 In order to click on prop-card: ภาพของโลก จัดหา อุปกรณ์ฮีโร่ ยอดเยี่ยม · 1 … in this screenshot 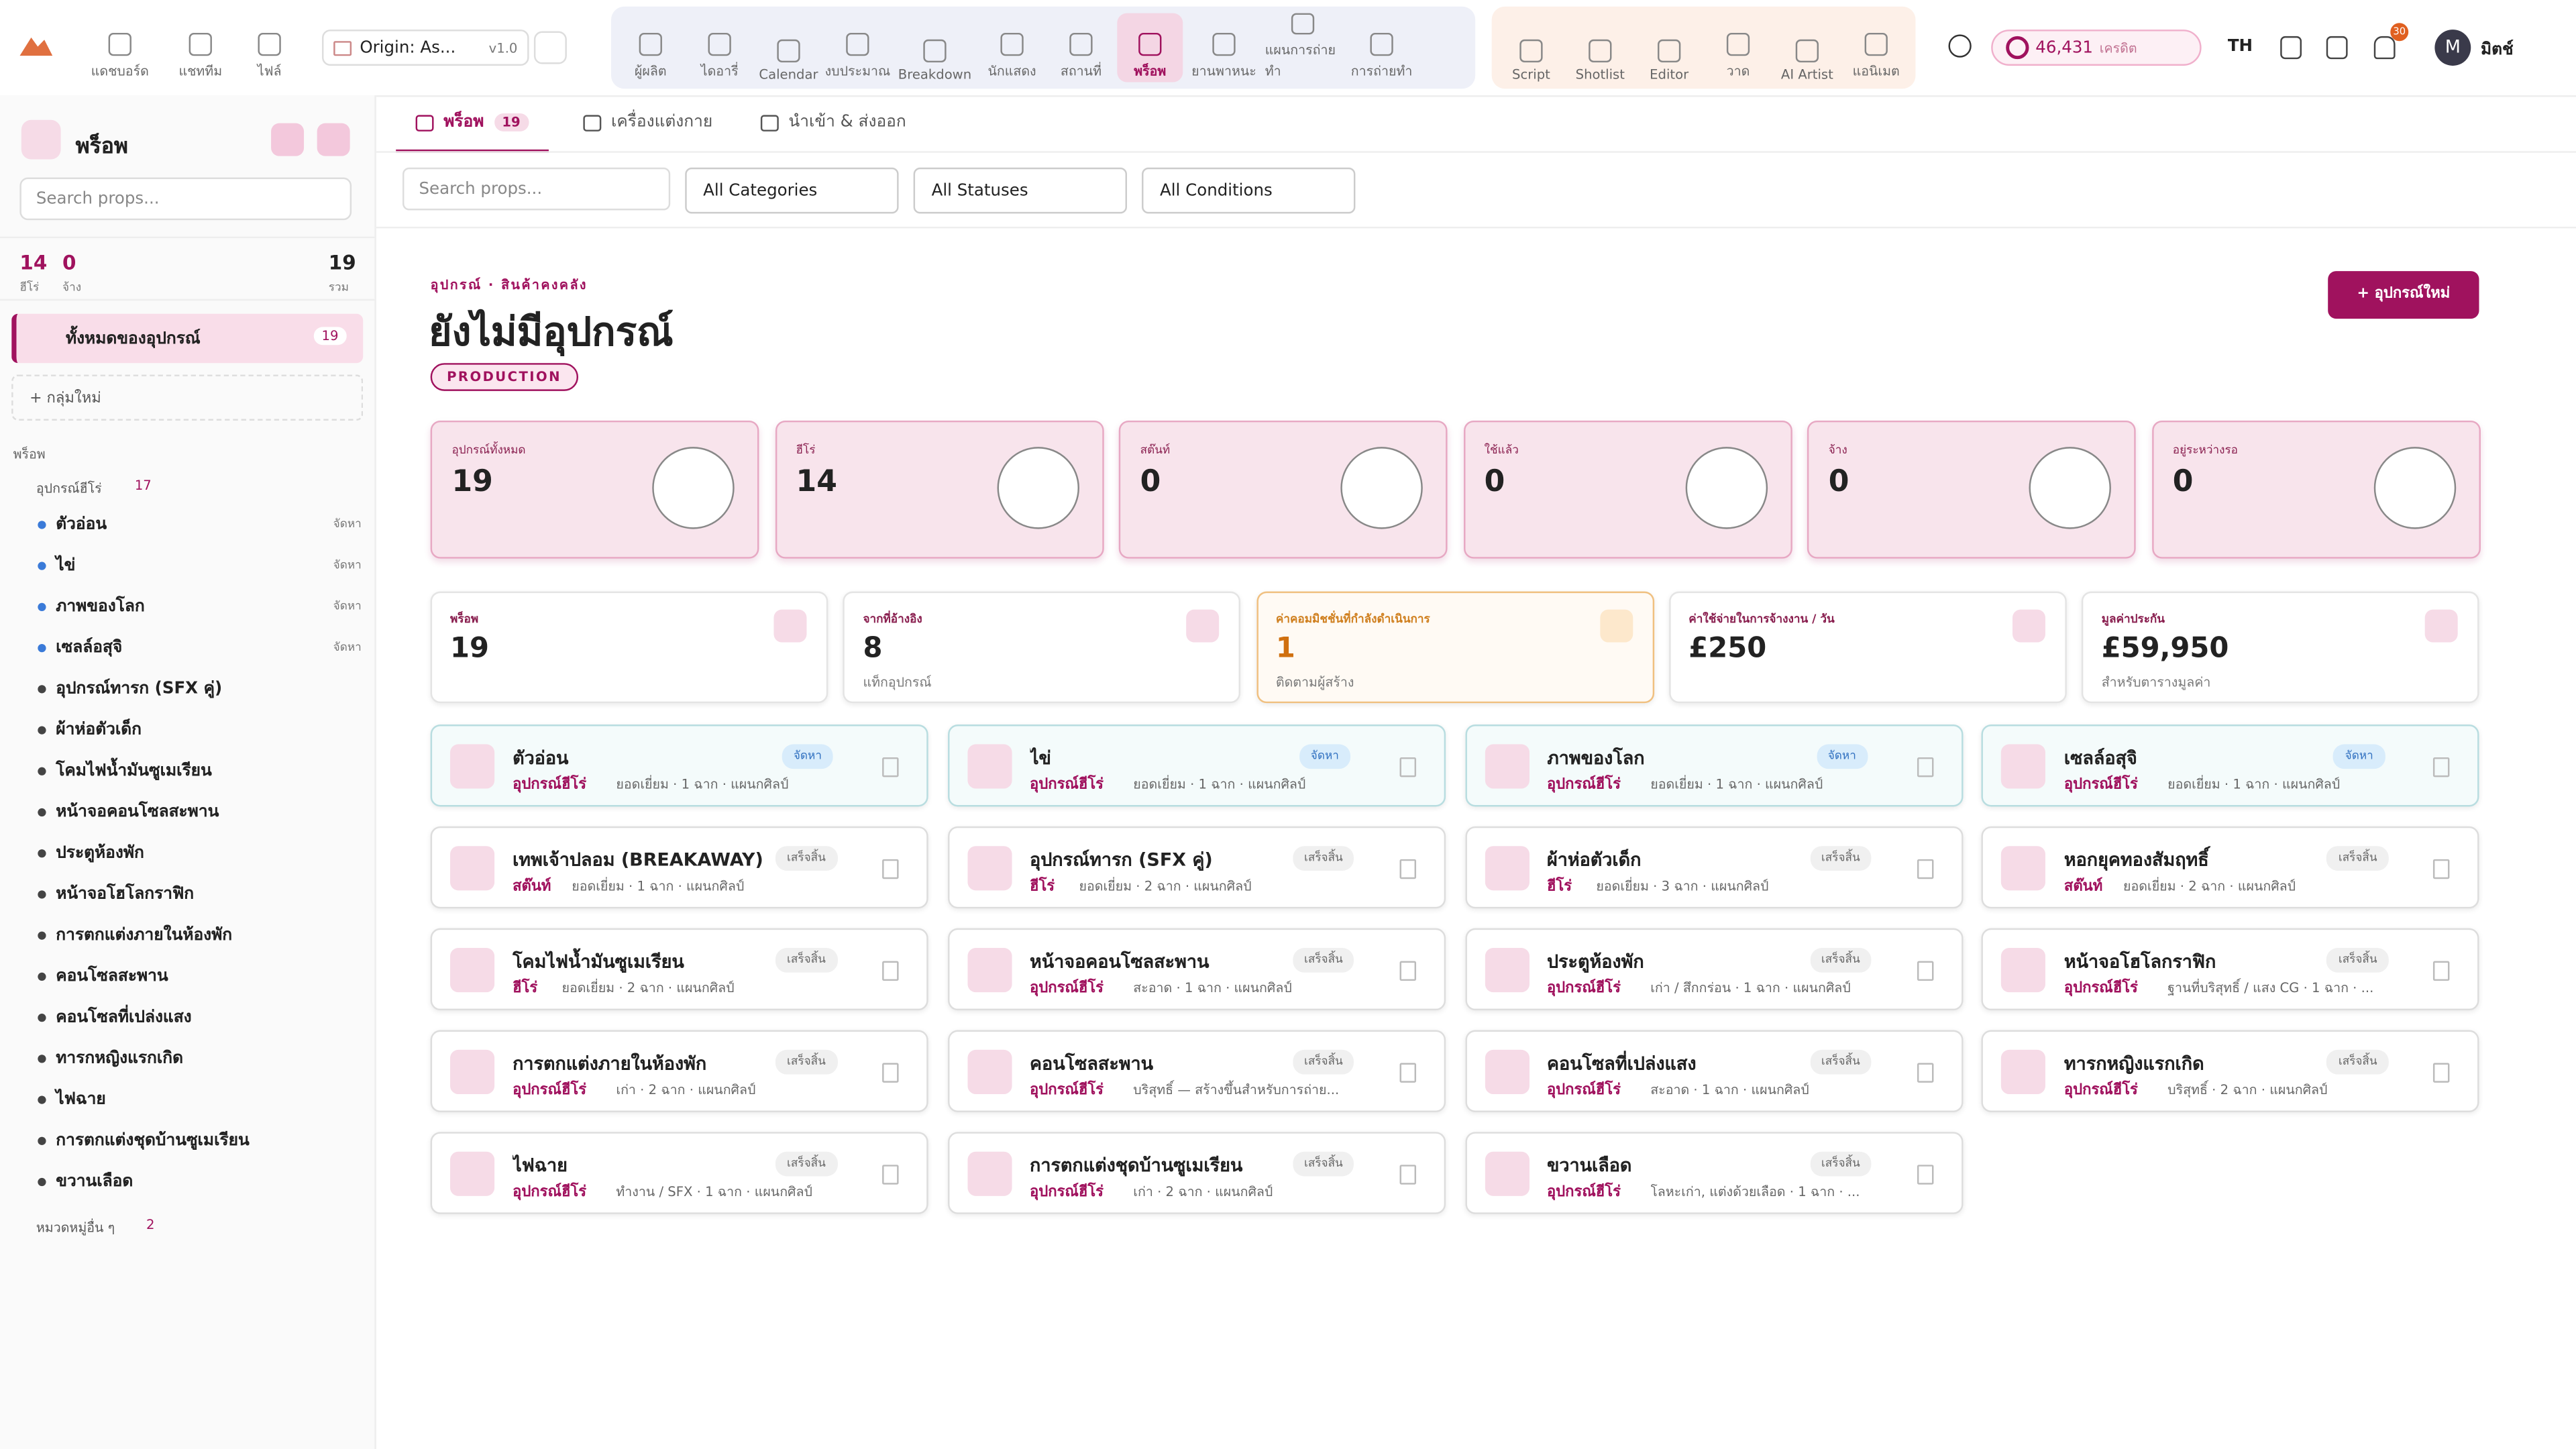, I will do `click(1713, 765)`.